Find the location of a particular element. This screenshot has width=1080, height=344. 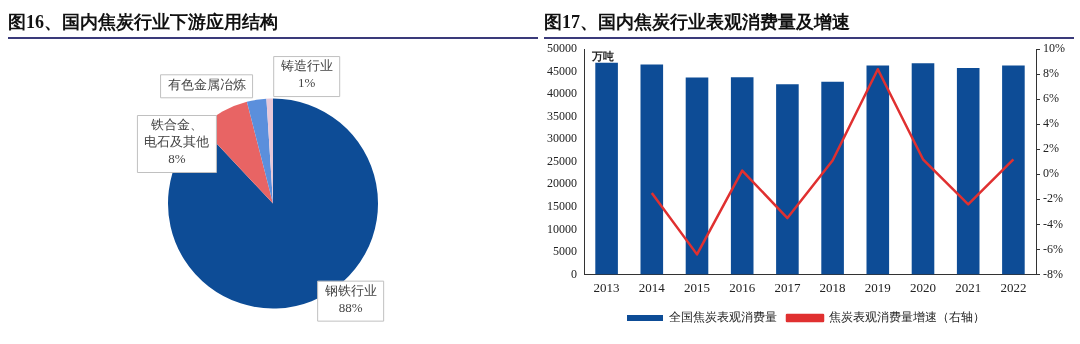

y2-tick-label: -8% is located at coordinates (1053, 273).